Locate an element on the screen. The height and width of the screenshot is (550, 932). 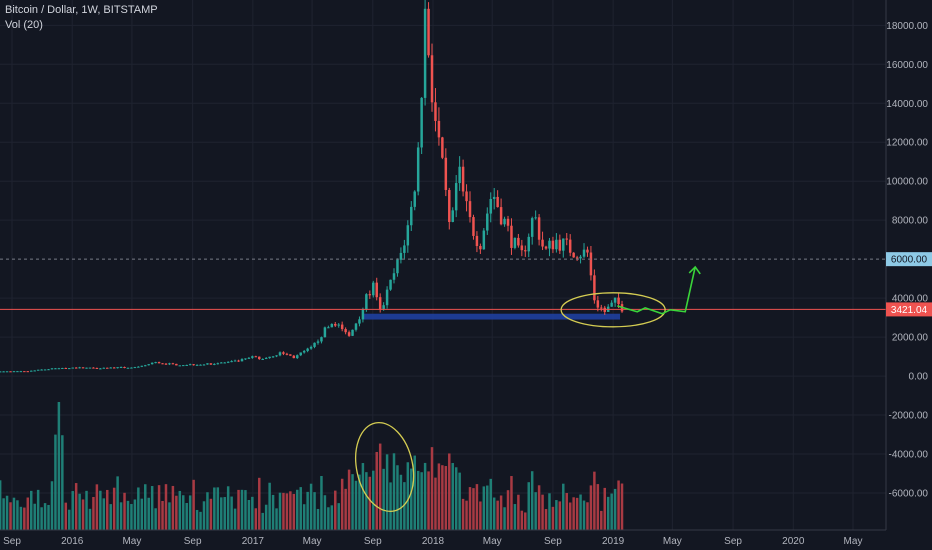
price-tick-label: -4000.00 is located at coordinates (909, 455).